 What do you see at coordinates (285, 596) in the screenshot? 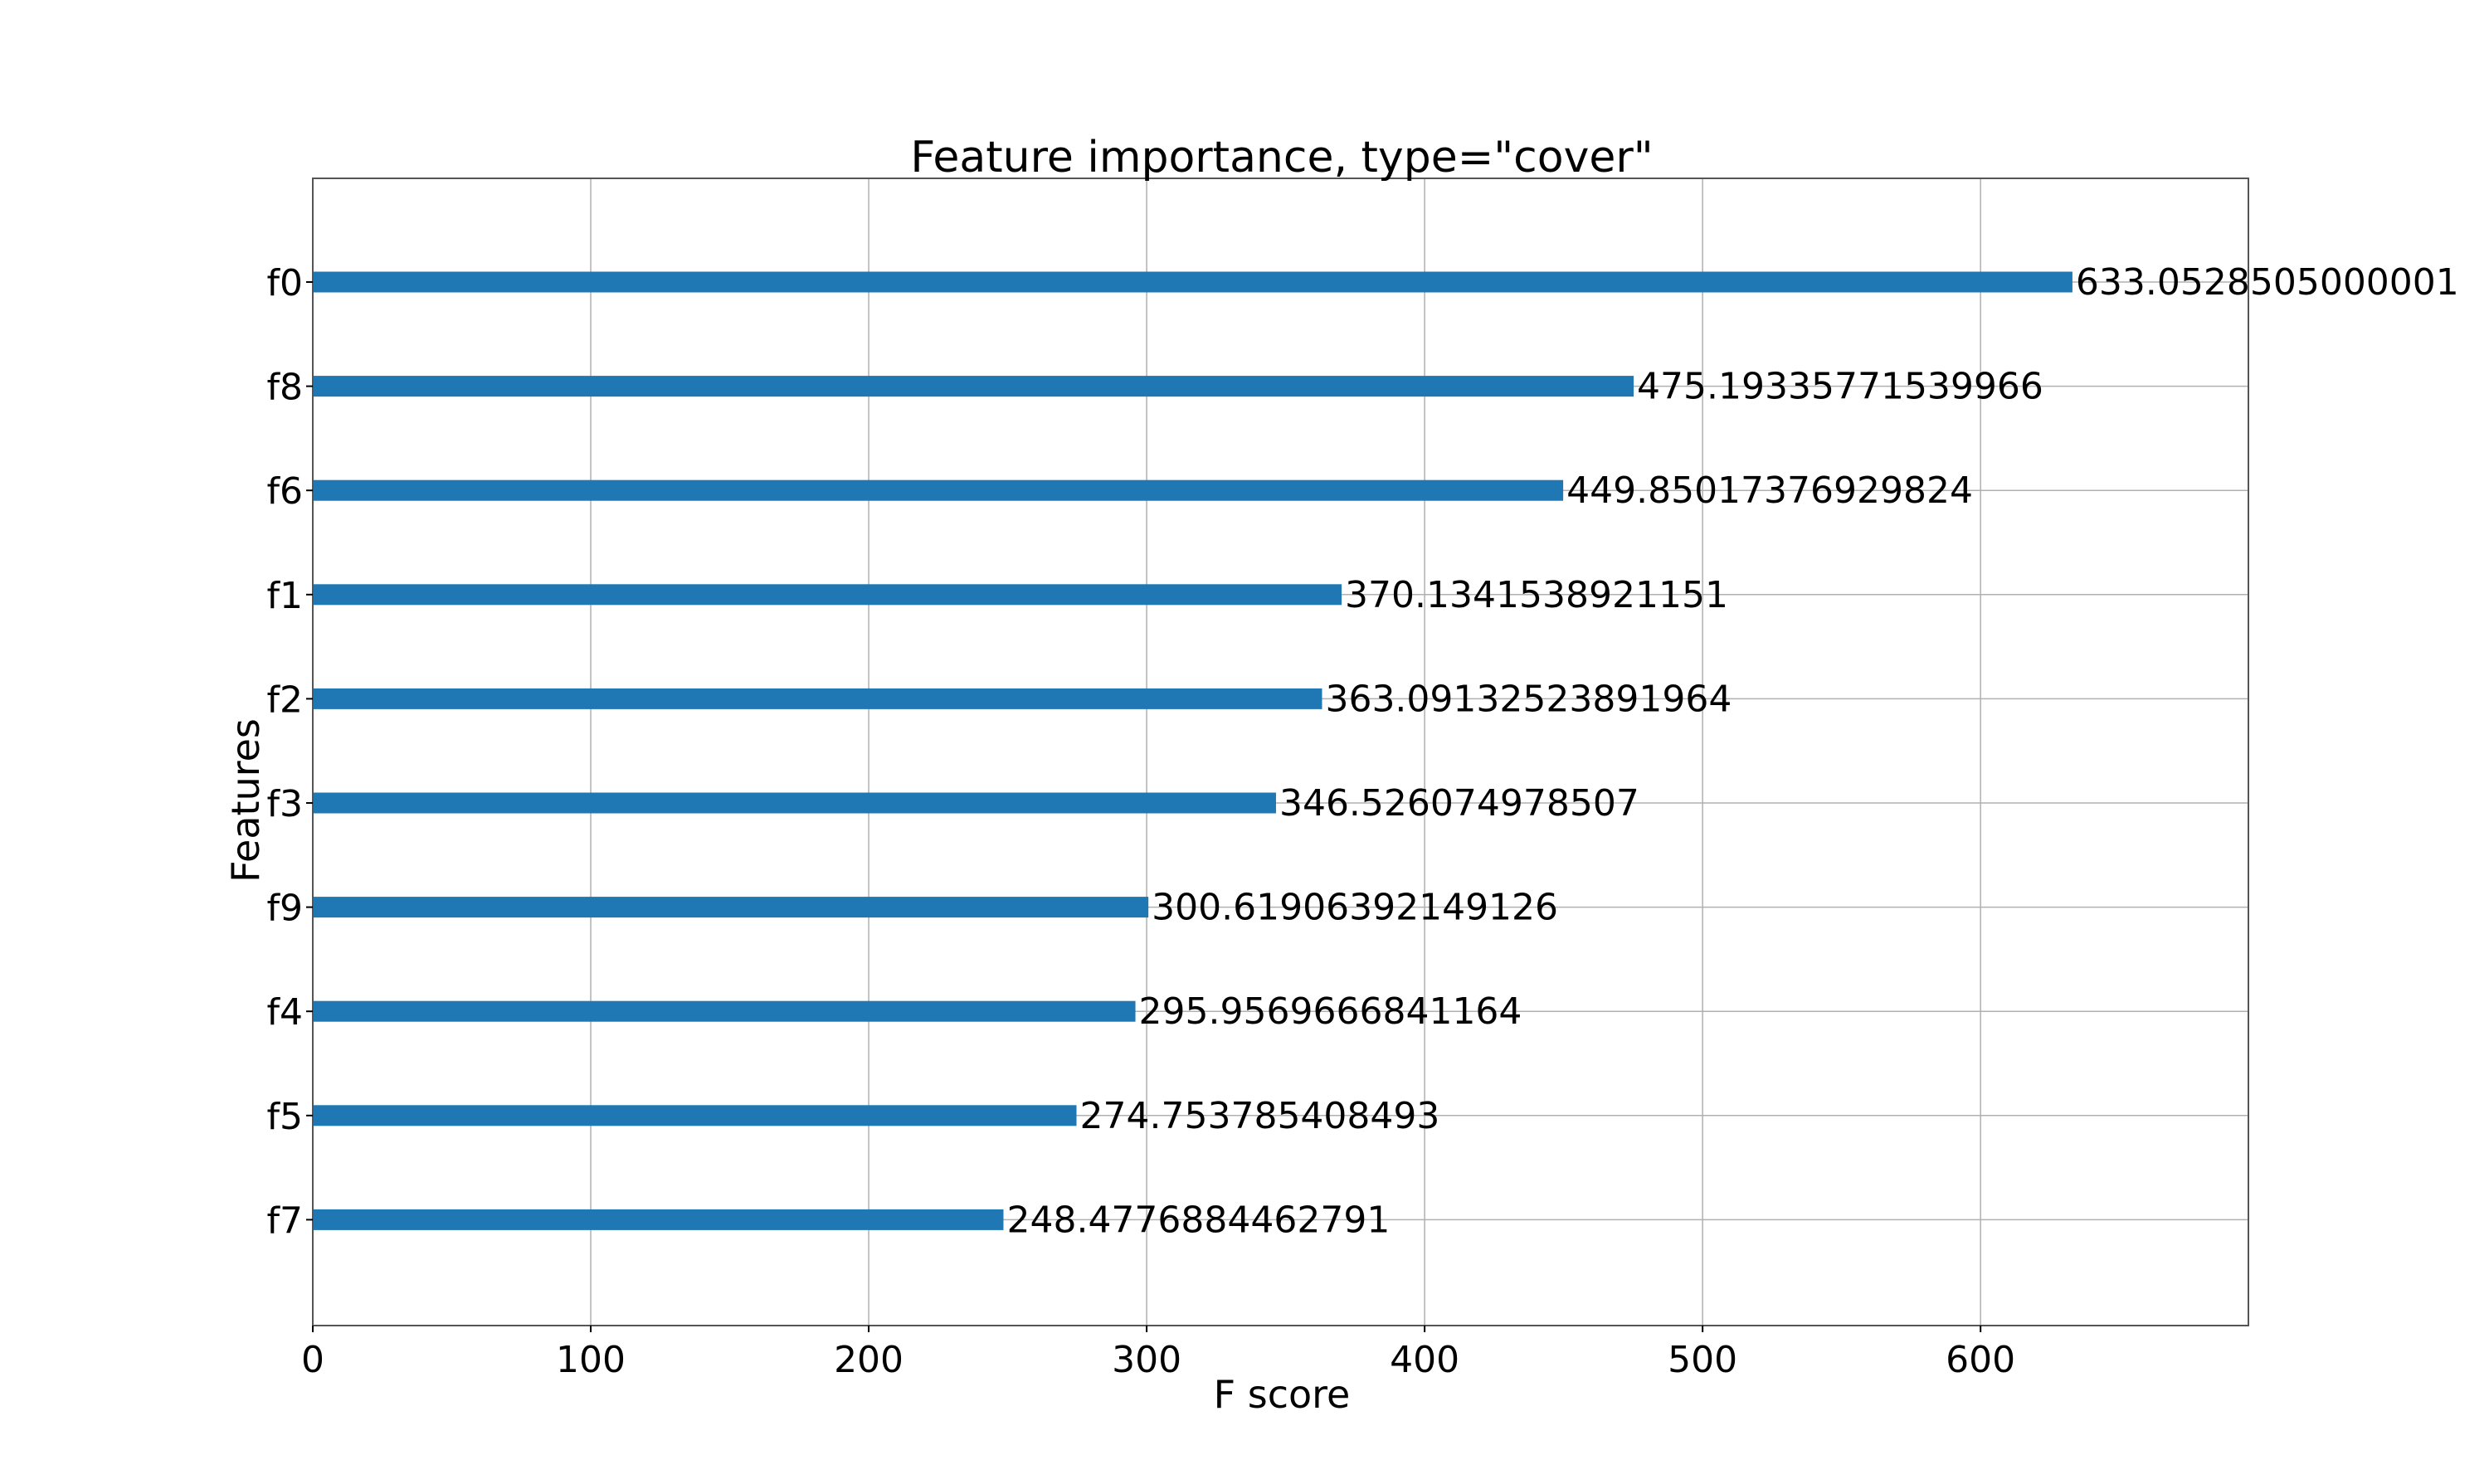
I see `y-tick-label-f1: f1` at bounding box center [285, 596].